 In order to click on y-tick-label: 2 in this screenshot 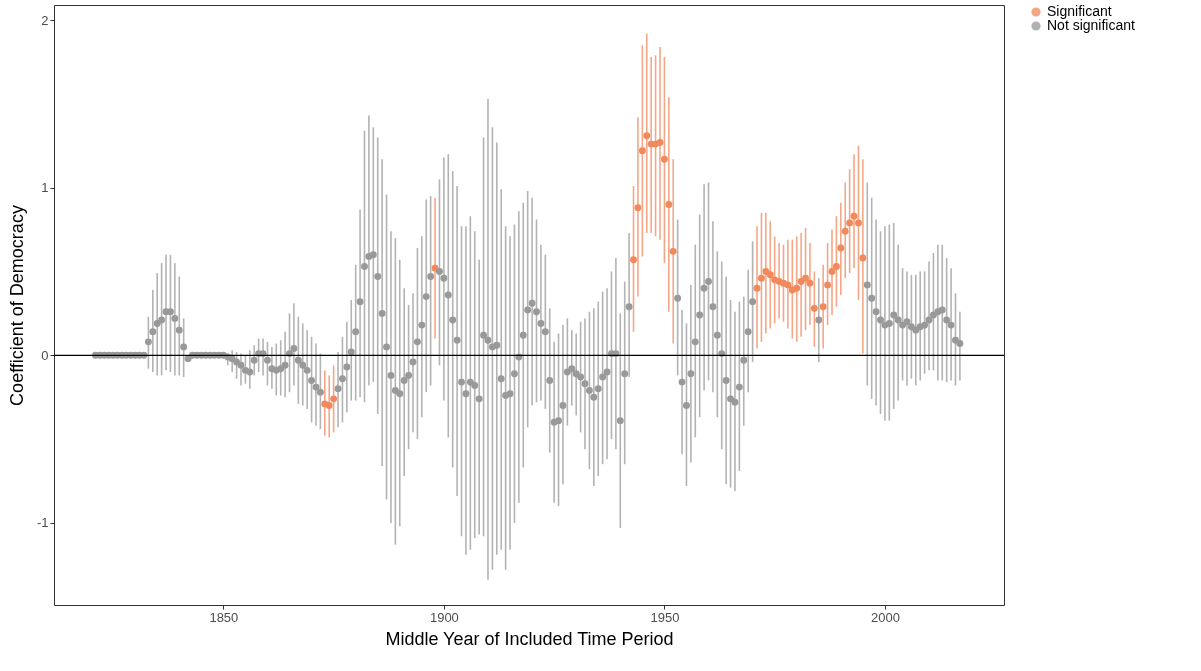, I will do `click(45, 20)`.